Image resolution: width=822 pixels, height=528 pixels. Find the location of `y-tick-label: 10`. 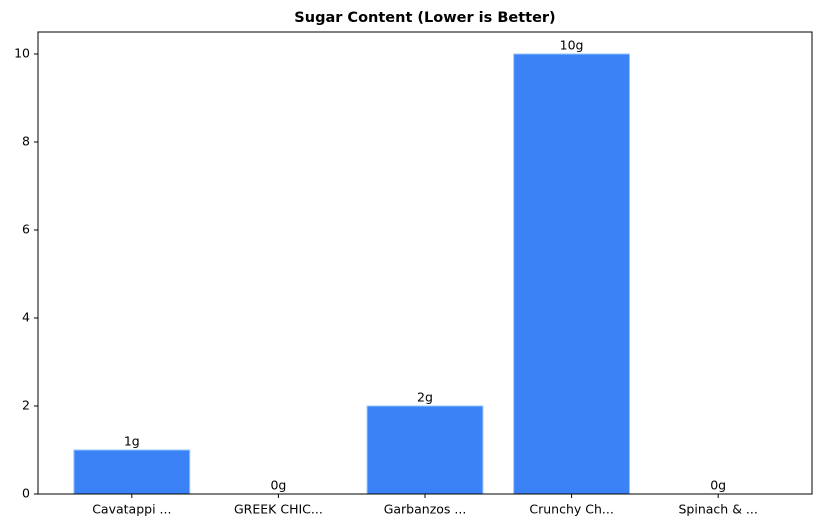

y-tick-label: 10 is located at coordinates (22, 53).